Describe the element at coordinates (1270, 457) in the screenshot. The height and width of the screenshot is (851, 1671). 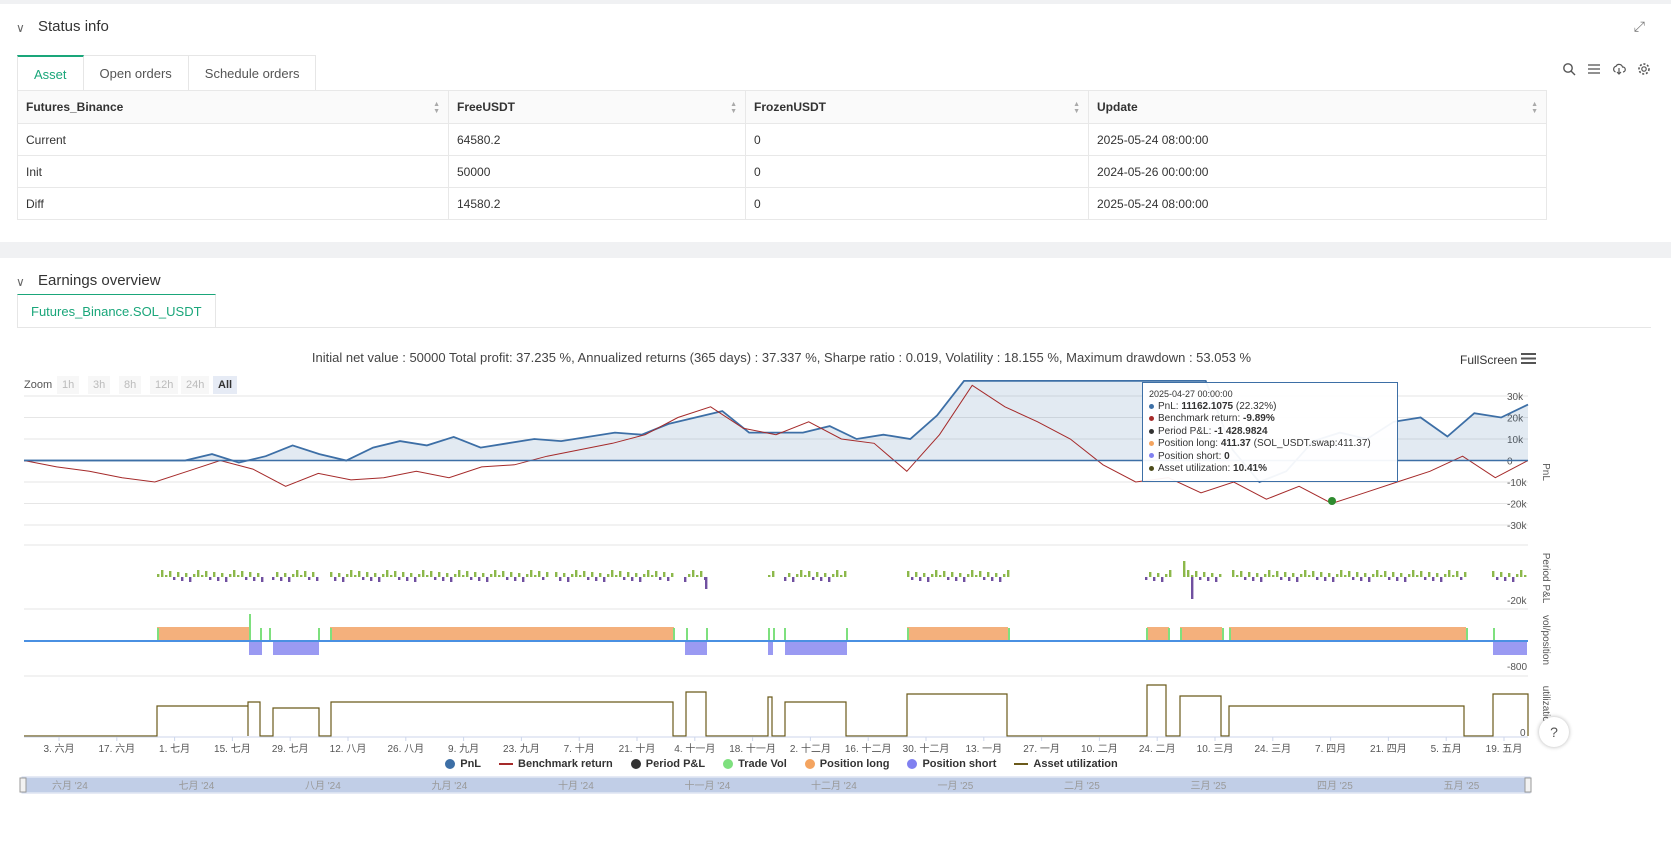
I see `tooltip-row: Position short: 0` at that location.